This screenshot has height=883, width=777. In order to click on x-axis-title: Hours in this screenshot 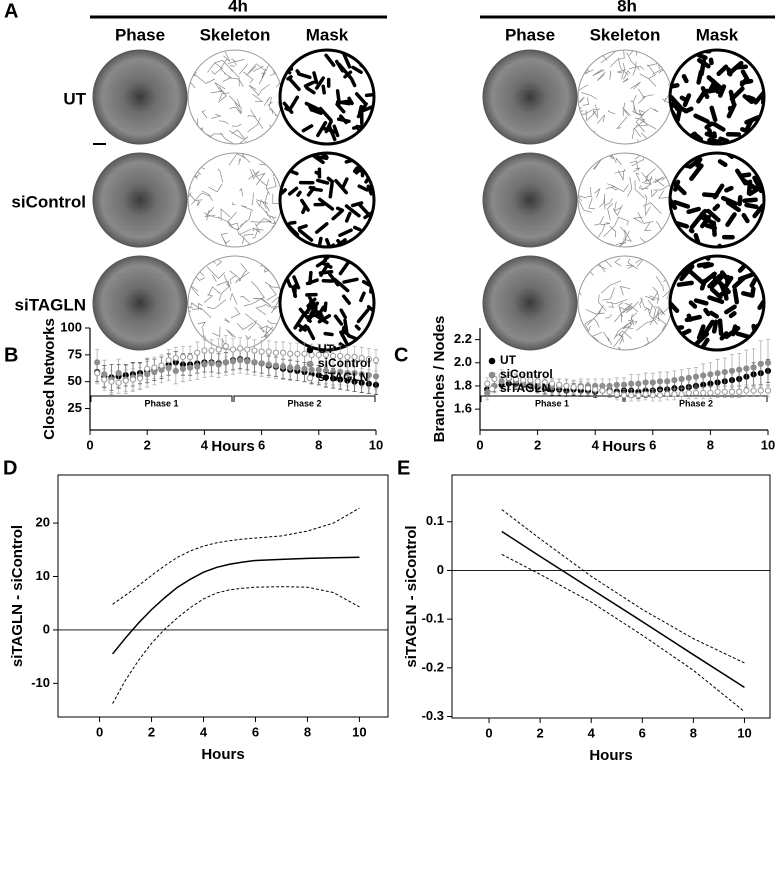, I will do `click(610, 755)`.